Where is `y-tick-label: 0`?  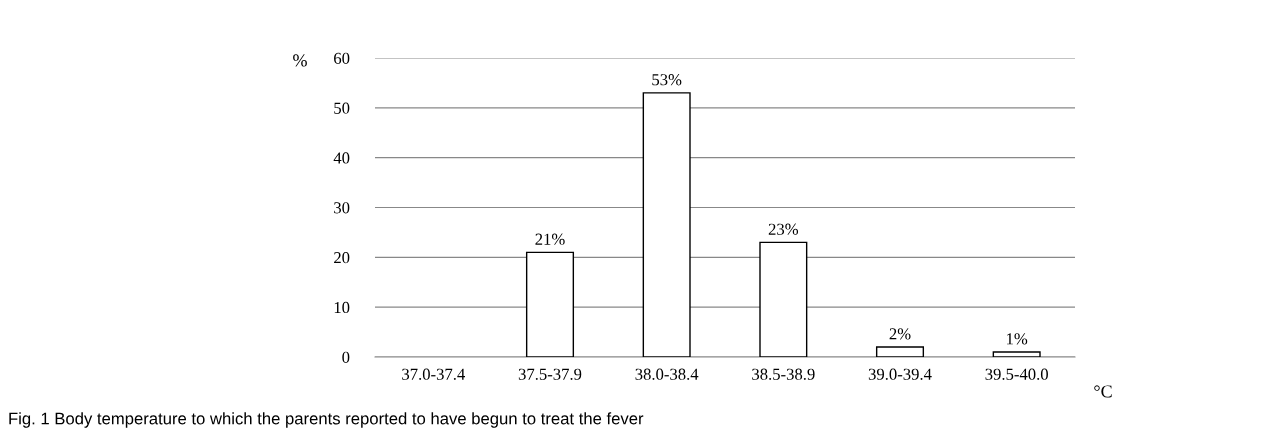
y-tick-label: 0 is located at coordinates (346, 357).